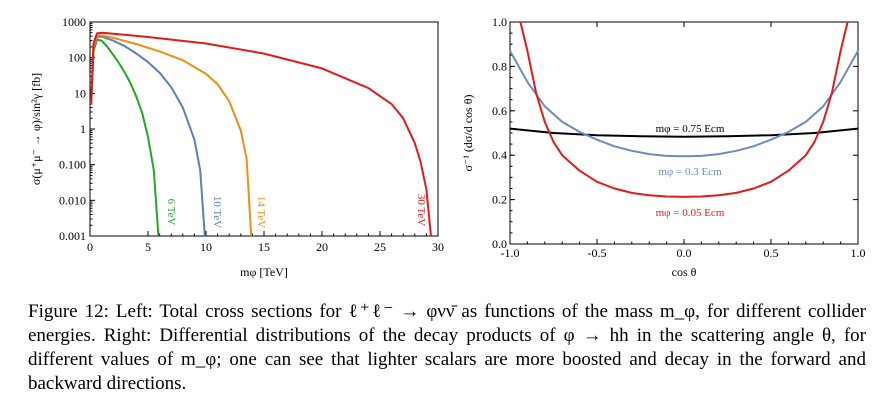 This screenshot has height=417, width=890. Describe the element at coordinates (72, 165) in the screenshot. I see `left-ytick-label: 0.100` at that location.